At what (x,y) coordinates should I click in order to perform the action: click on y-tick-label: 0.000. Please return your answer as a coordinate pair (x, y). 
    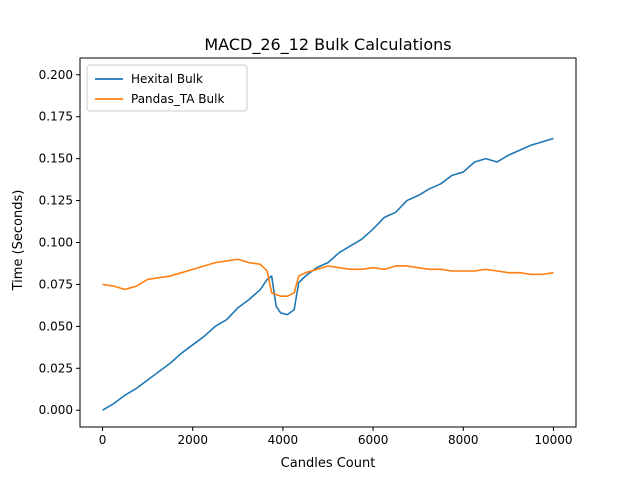
    Looking at the image, I should click on (56, 410).